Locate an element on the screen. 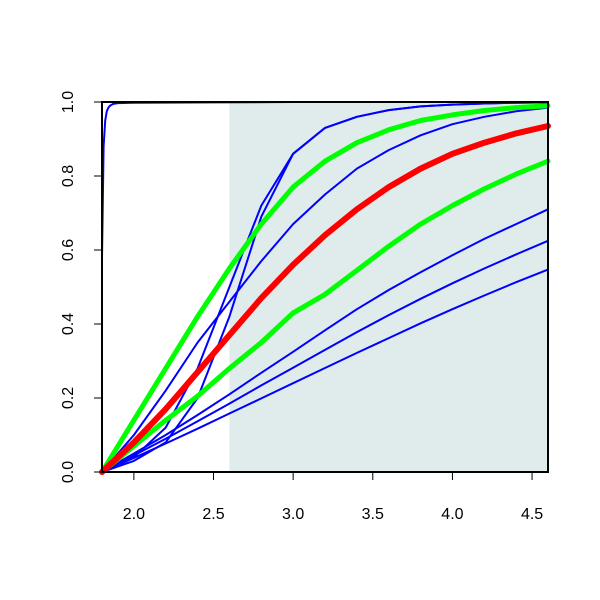  y-axis: 0.0 0.2 0.4 0.6 0.8 1.0 is located at coordinates (81, 287).